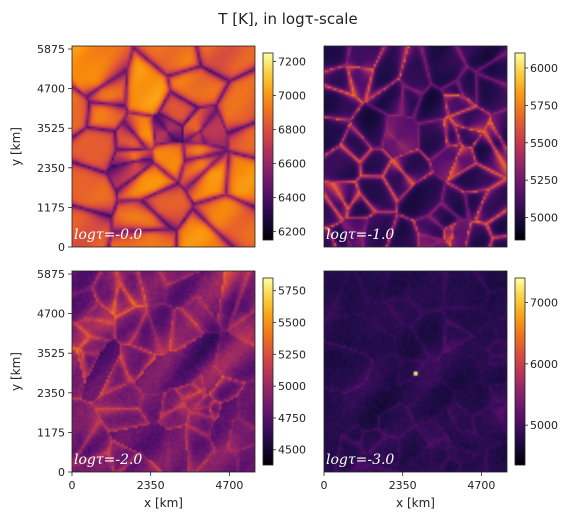  What do you see at coordinates (292, 418) in the screenshot?
I see `colorbar-tick-label: 4750` at bounding box center [292, 418].